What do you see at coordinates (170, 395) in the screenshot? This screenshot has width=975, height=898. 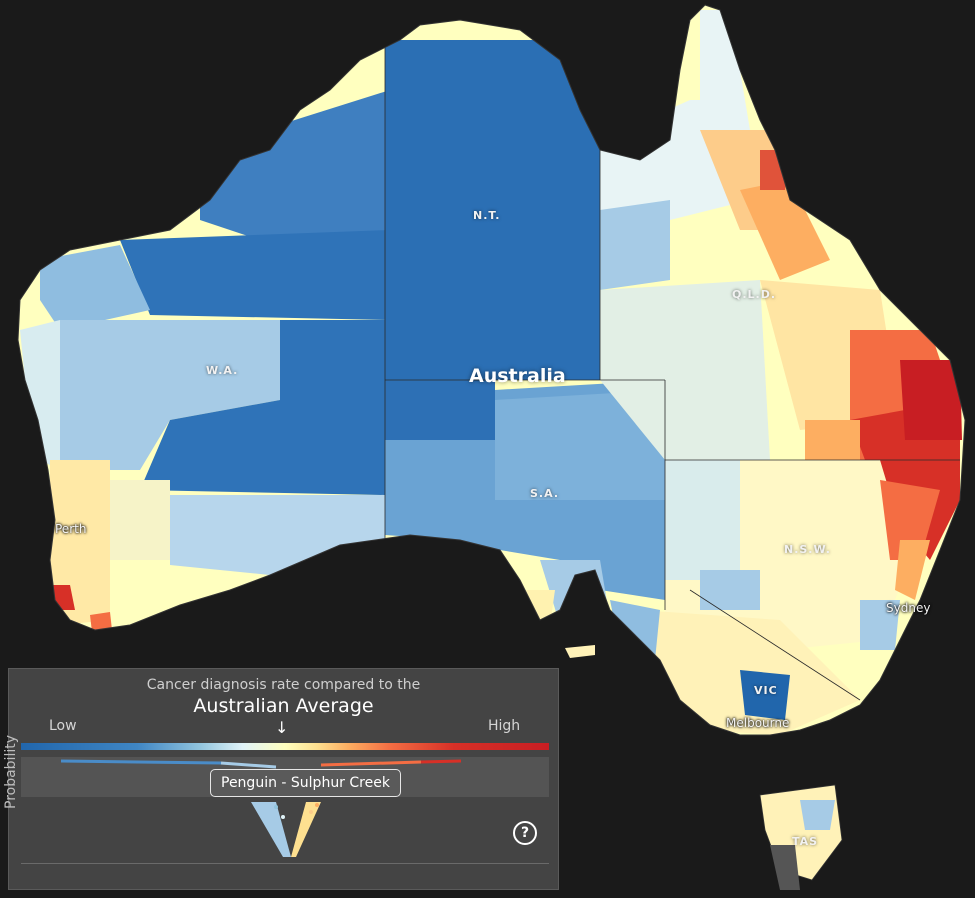 I see `region-wa-central` at bounding box center [170, 395].